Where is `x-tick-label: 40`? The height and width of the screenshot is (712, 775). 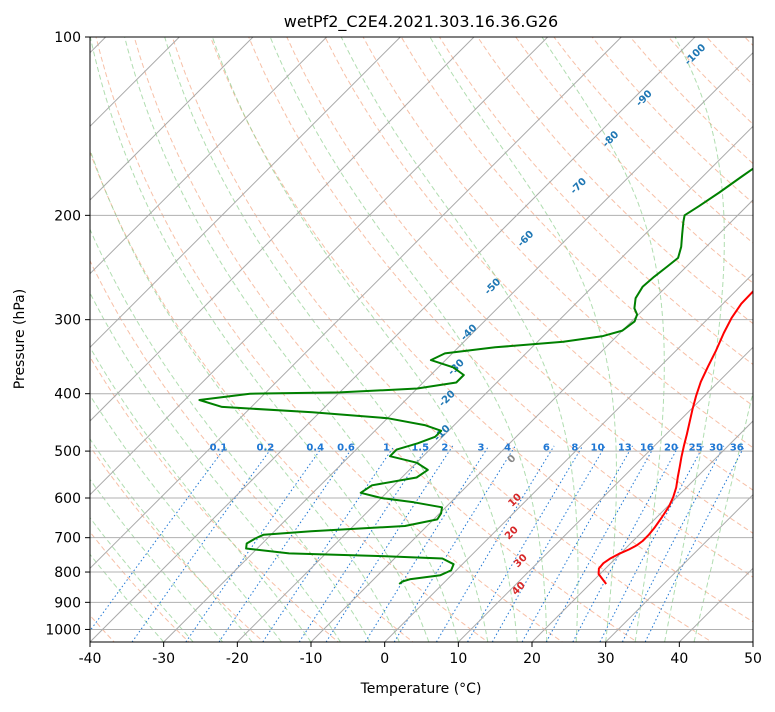 x-tick-label: 40 is located at coordinates (679, 659).